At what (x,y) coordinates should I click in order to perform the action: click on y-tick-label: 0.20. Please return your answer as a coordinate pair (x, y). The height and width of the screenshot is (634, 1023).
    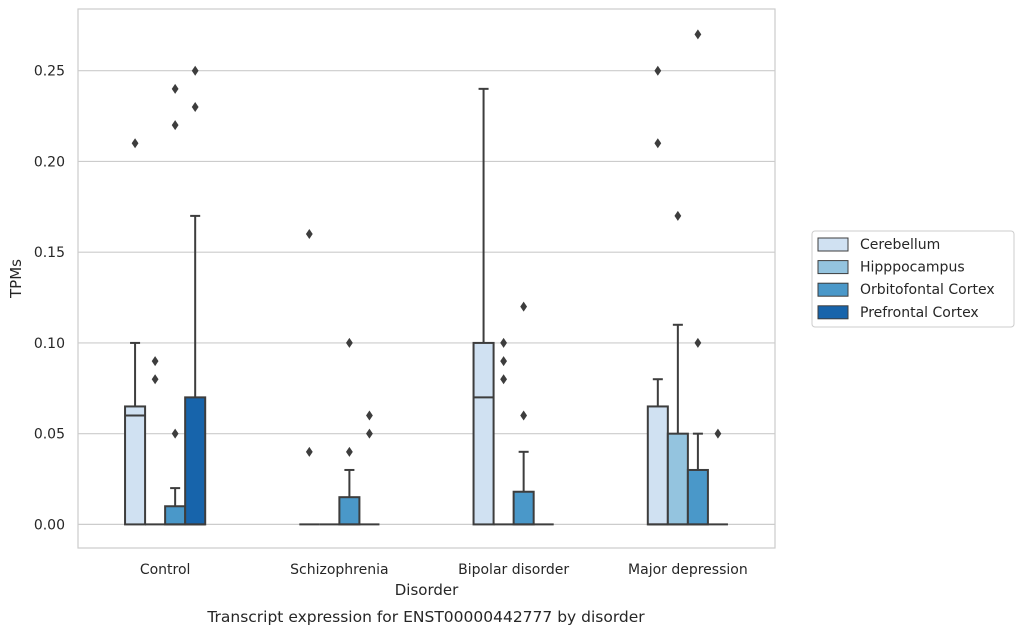
    Looking at the image, I should click on (49, 162).